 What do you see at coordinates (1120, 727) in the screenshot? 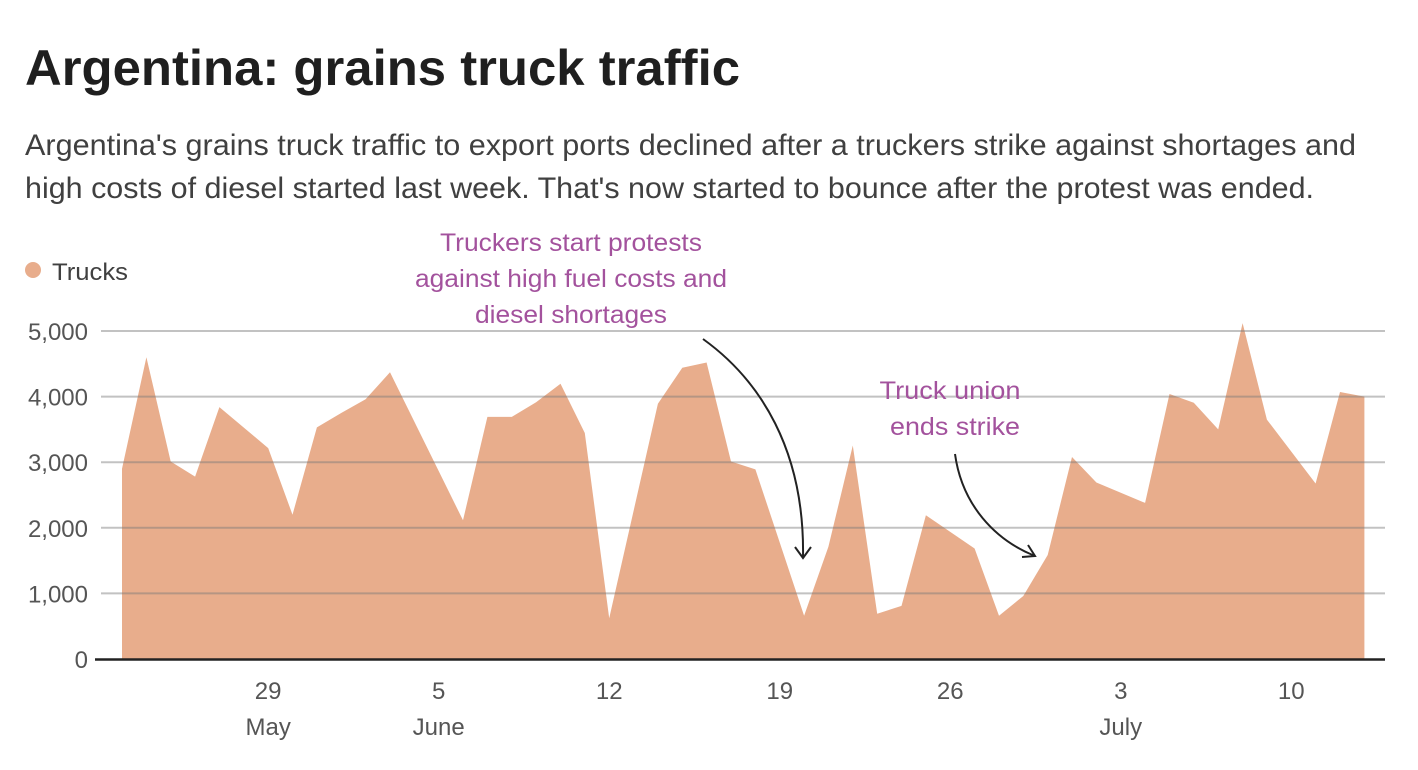
I see `x-tick-month-label: July` at bounding box center [1120, 727].